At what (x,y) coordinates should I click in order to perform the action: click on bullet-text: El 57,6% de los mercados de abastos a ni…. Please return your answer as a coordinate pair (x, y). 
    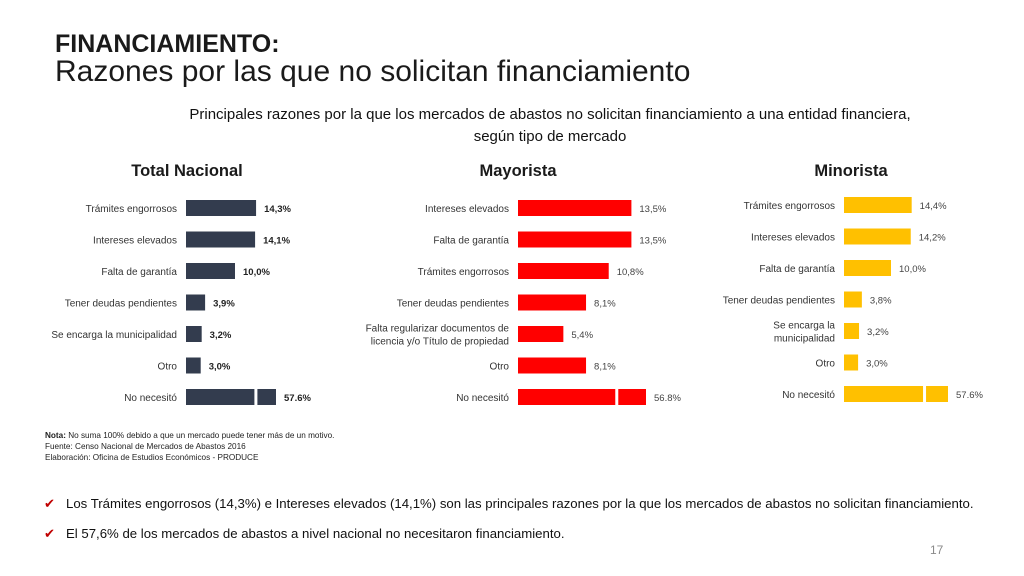
    Looking at the image, I should click on (315, 533).